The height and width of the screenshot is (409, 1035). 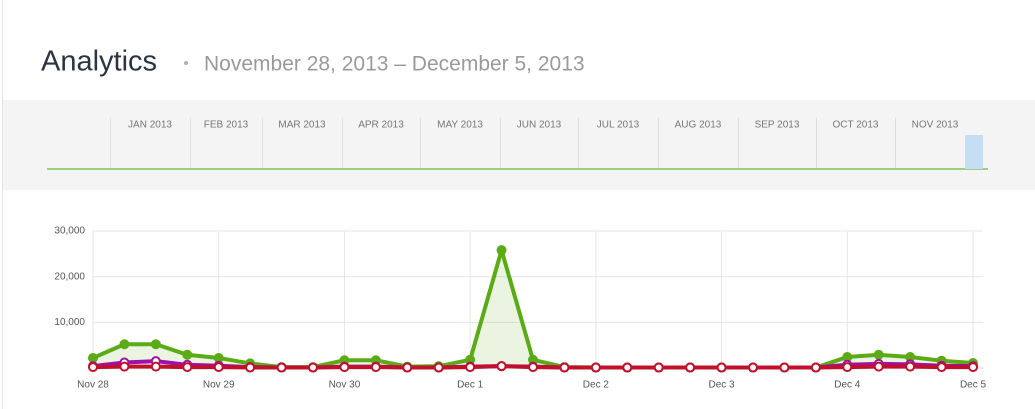 What do you see at coordinates (722, 385) in the screenshot?
I see `x-tick-label: Dec 3` at bounding box center [722, 385].